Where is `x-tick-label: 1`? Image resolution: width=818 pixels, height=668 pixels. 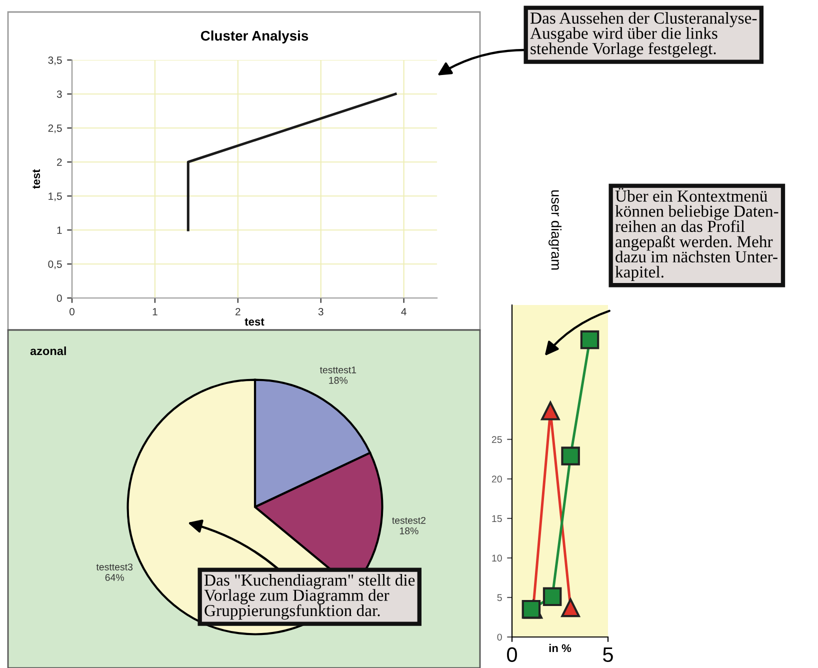
x-tick-label: 1 is located at coordinates (155, 312).